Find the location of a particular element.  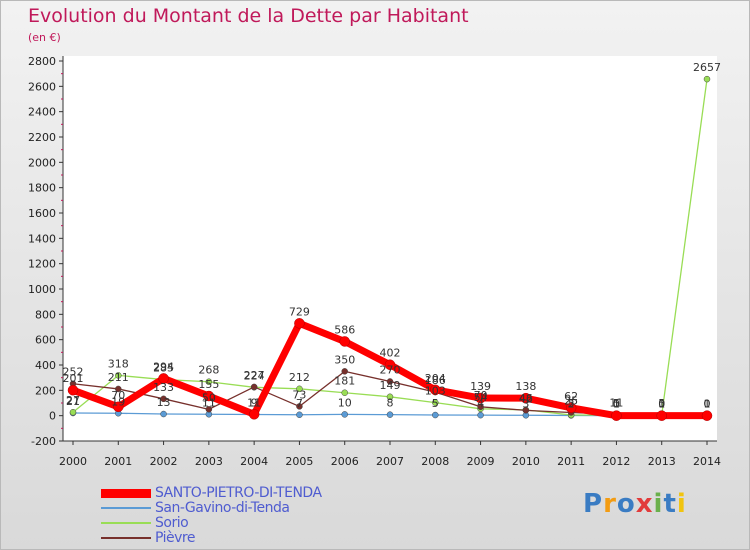

data-label: 211 is located at coordinates (118, 377).